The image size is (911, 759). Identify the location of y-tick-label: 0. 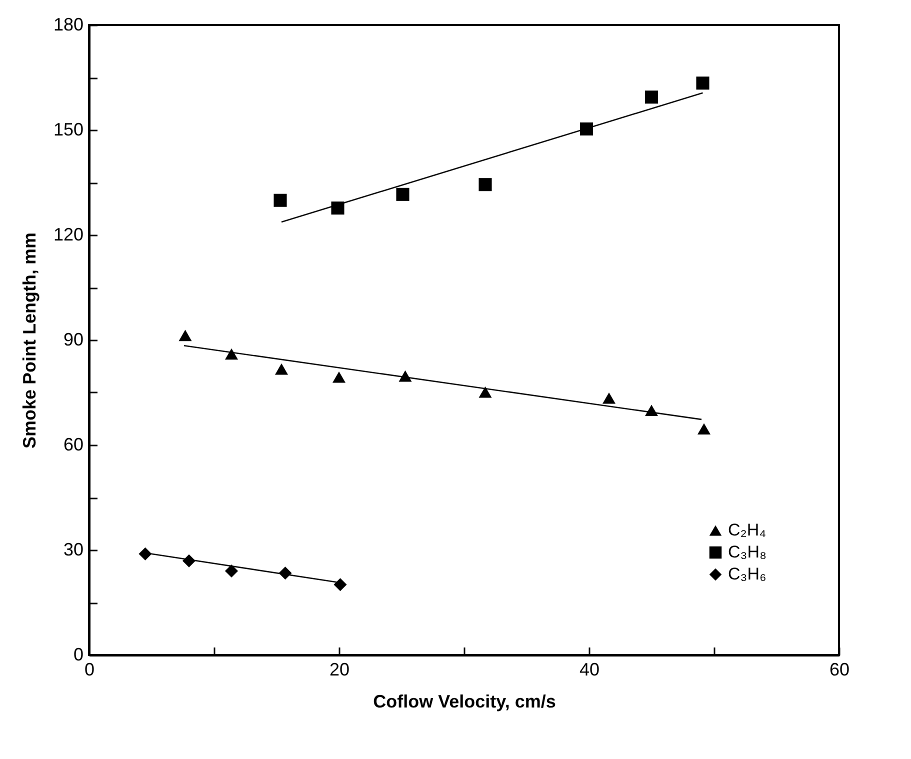
(78, 654).